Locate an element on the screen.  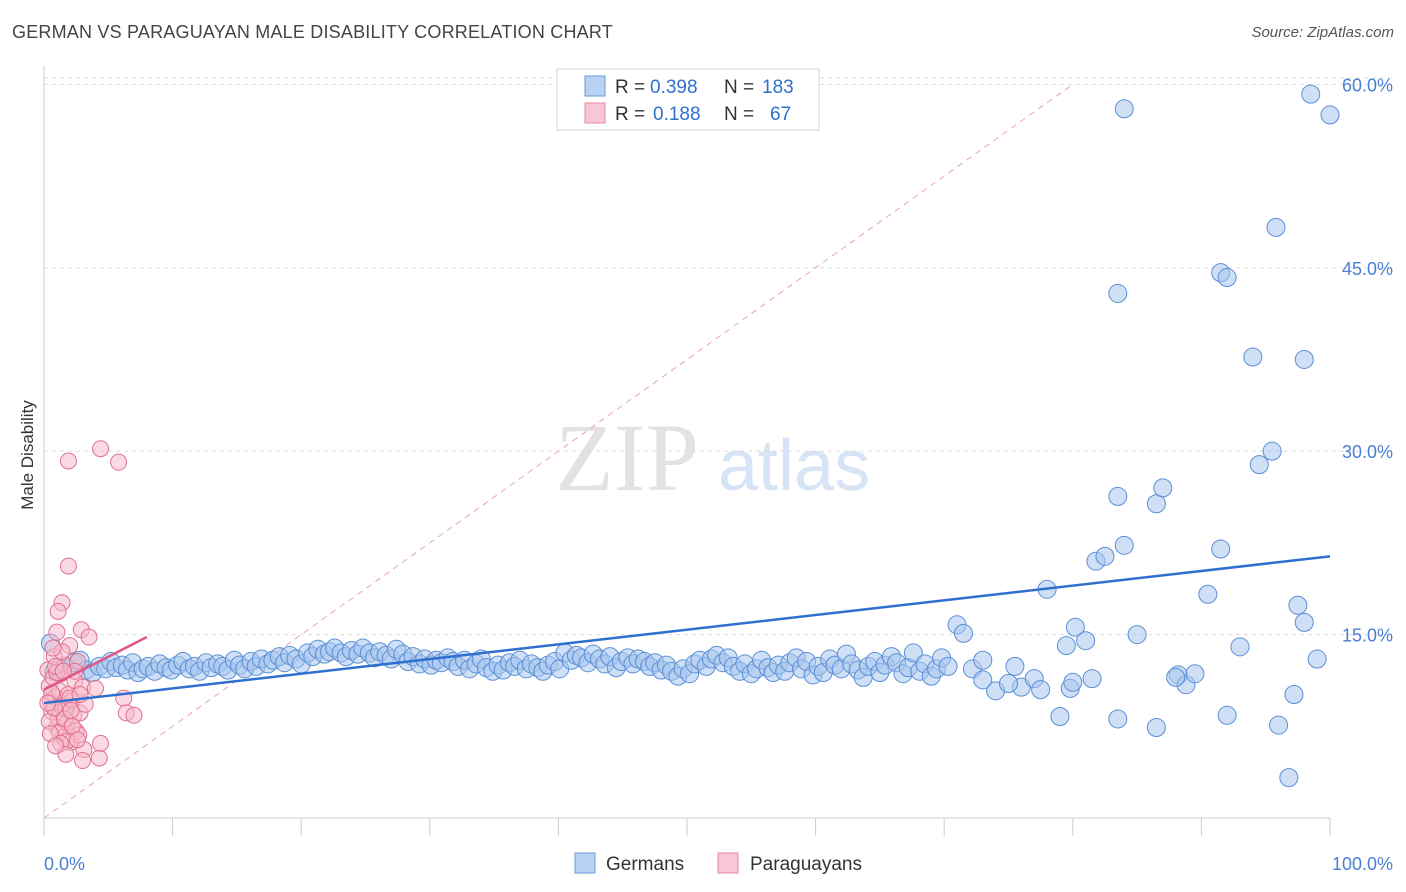
y-tick-label-2: 45.0% is located at coordinates (1367, 269).